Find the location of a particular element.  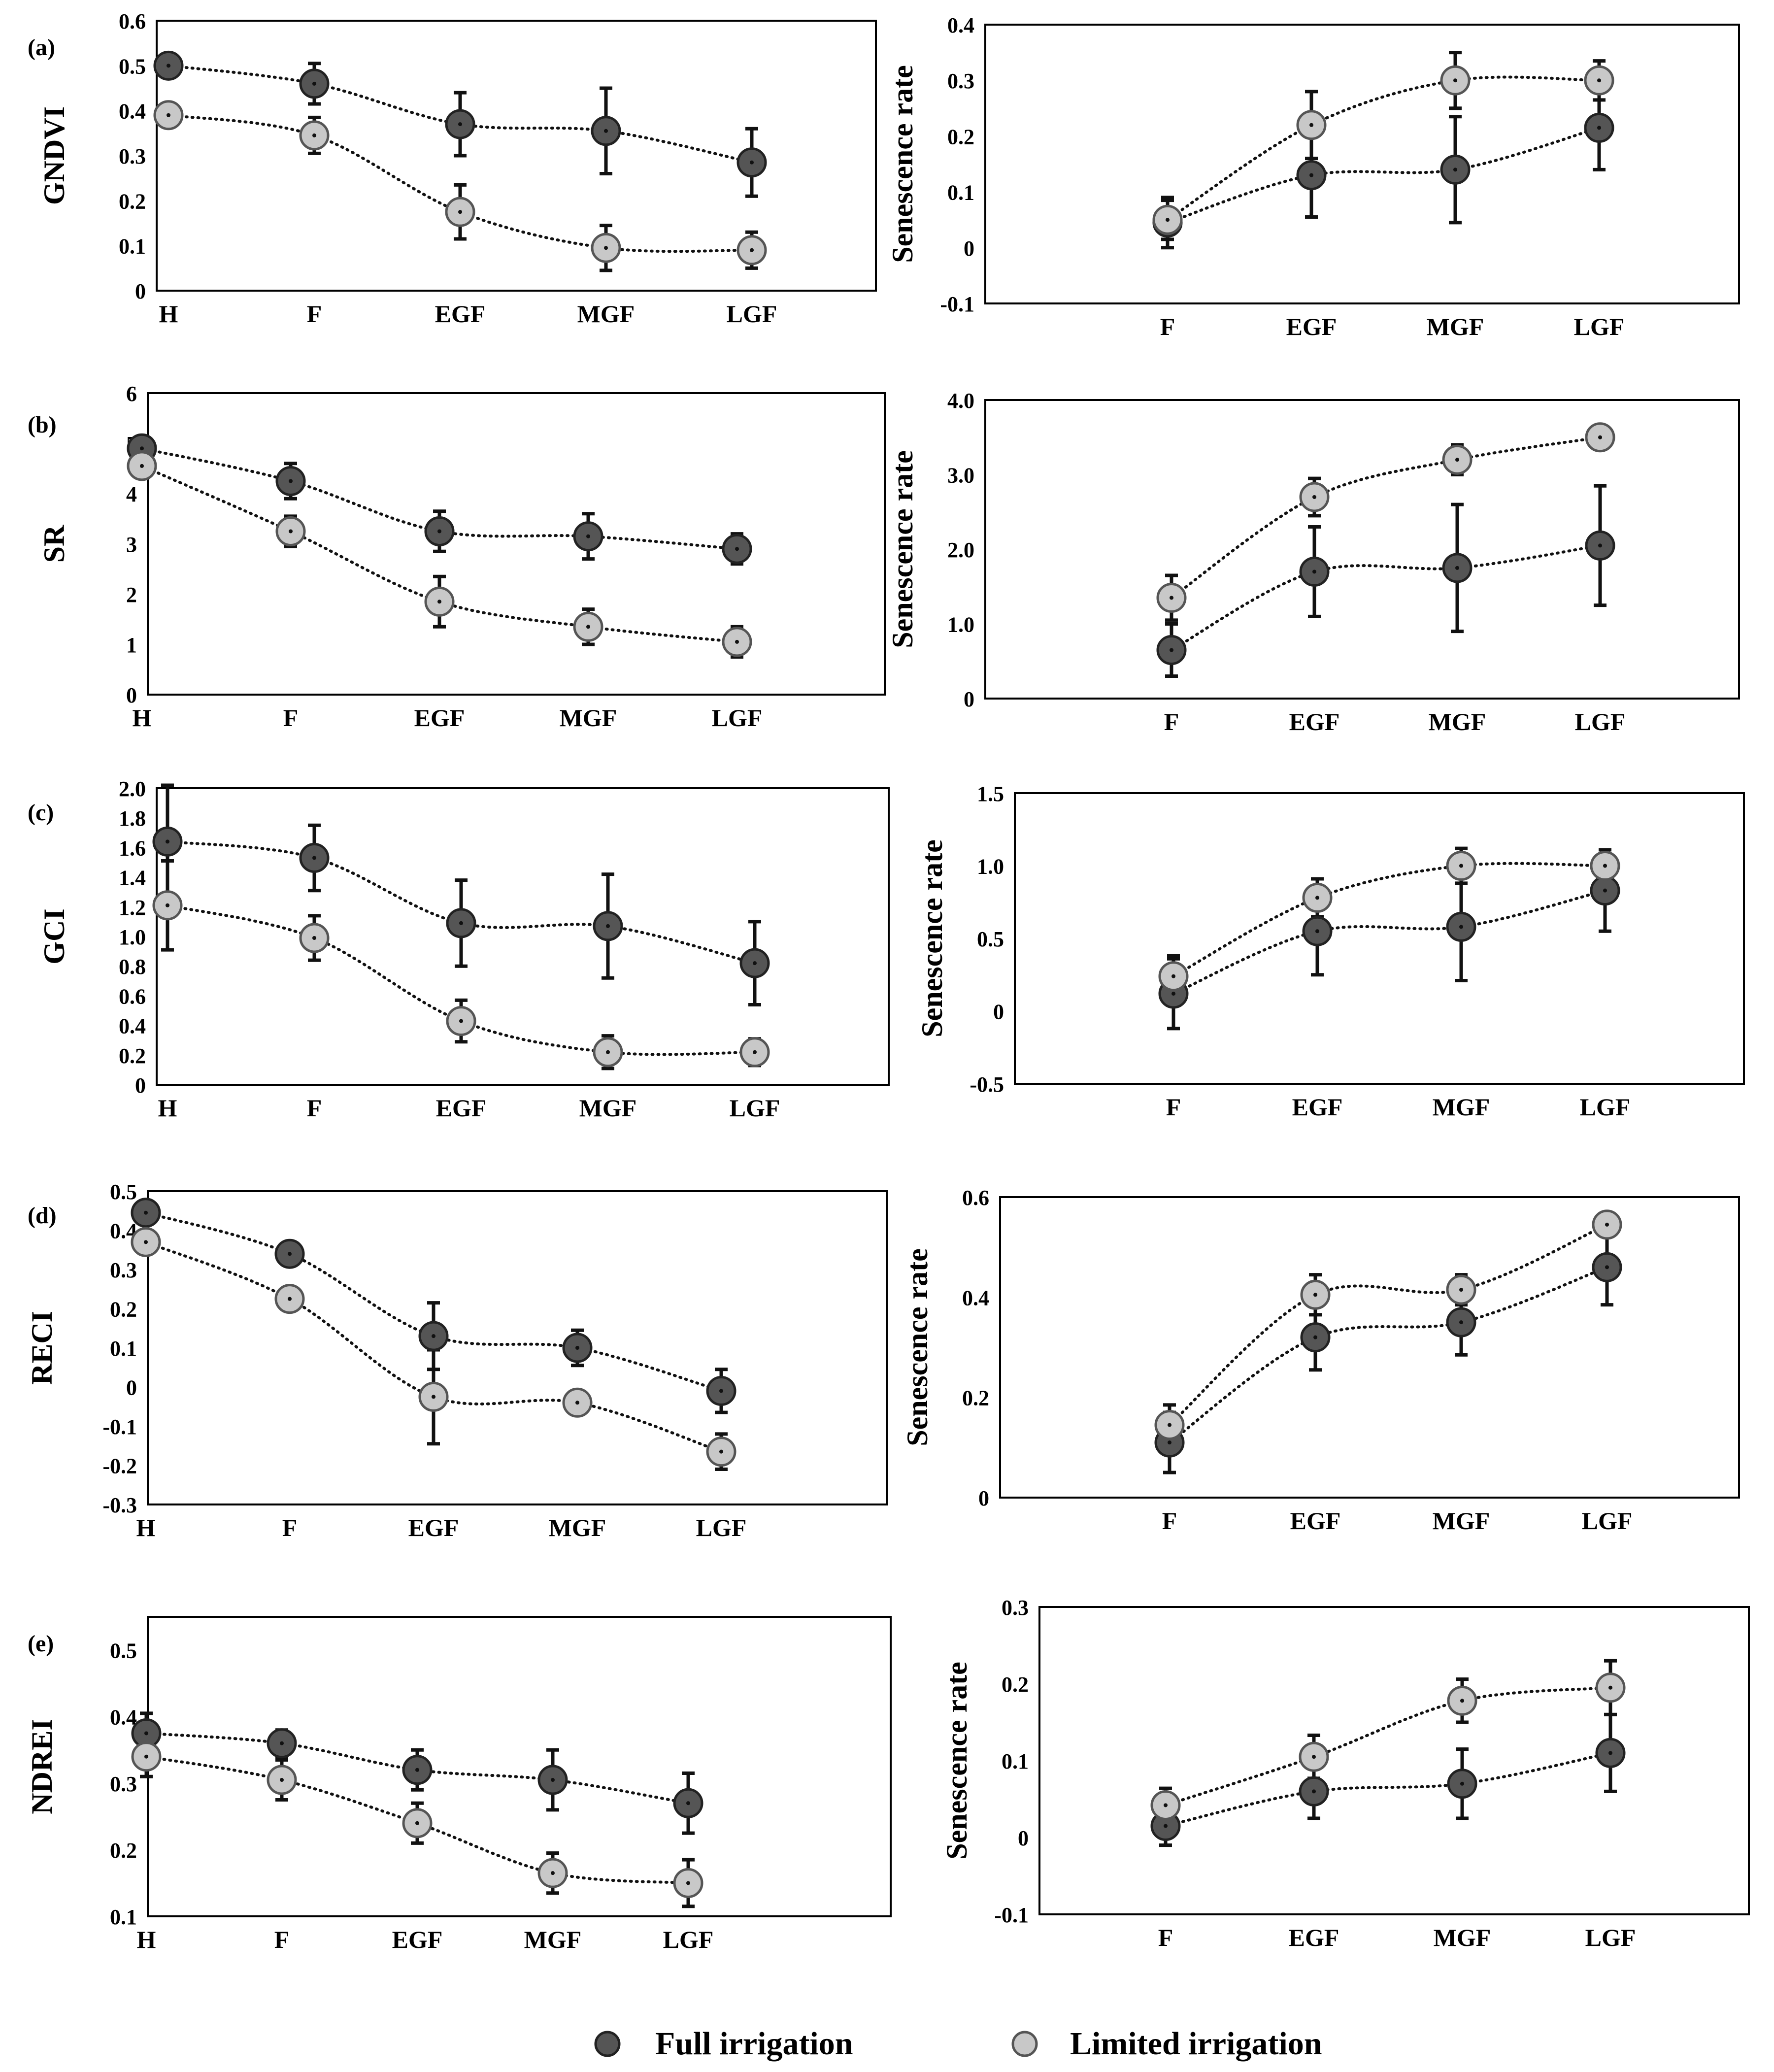

y-tick-label: -0.1 is located at coordinates (1012, 1915).